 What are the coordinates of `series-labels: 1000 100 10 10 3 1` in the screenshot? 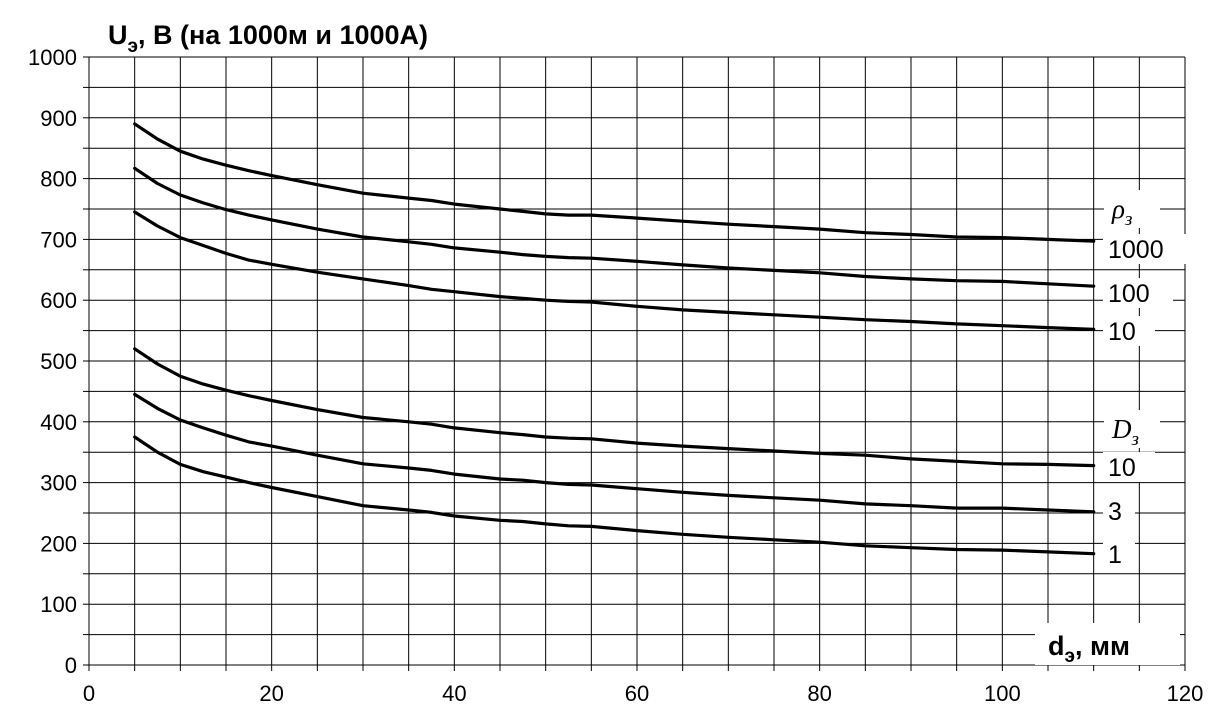 It's located at (1146, 401).